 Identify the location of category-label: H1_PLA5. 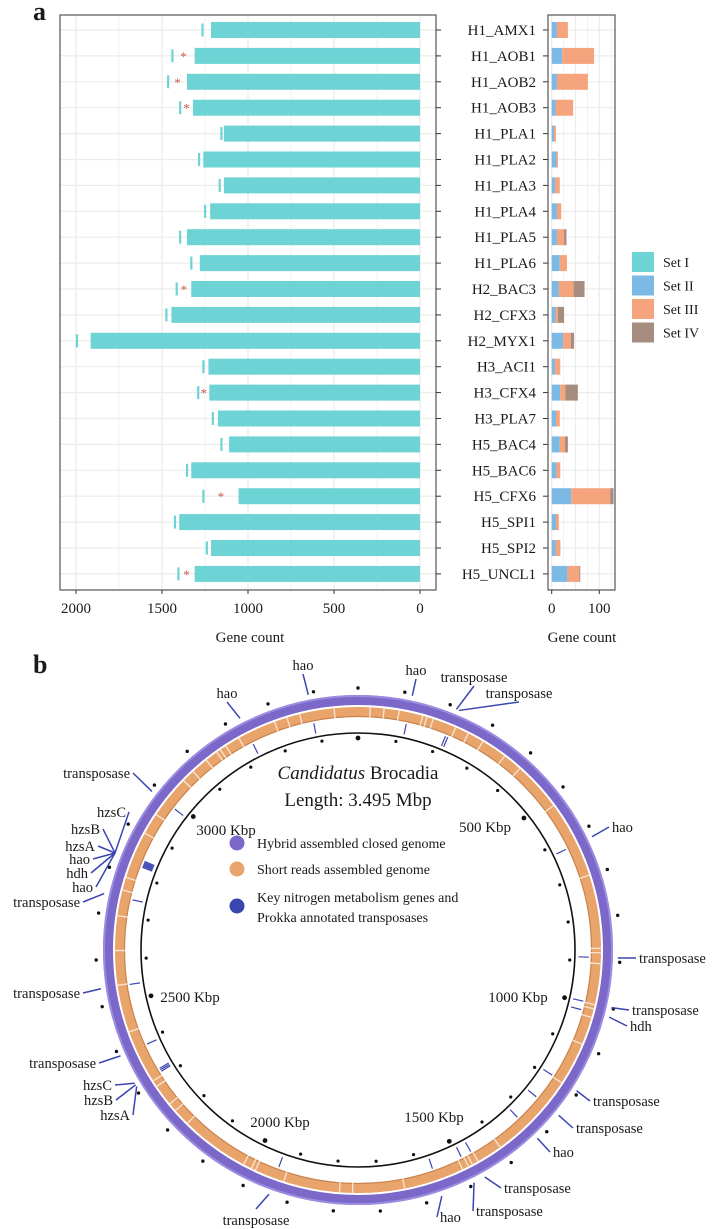
(505, 238).